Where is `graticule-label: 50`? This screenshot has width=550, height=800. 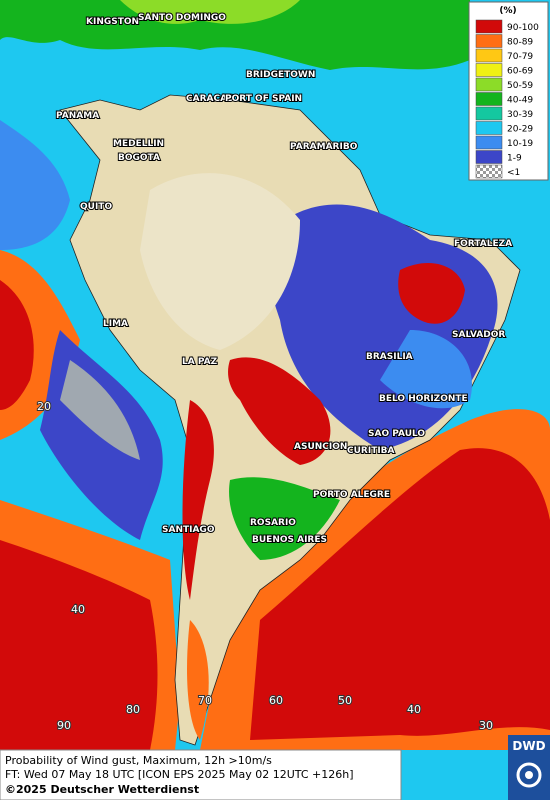
graticule-label: 50 is located at coordinates (345, 700).